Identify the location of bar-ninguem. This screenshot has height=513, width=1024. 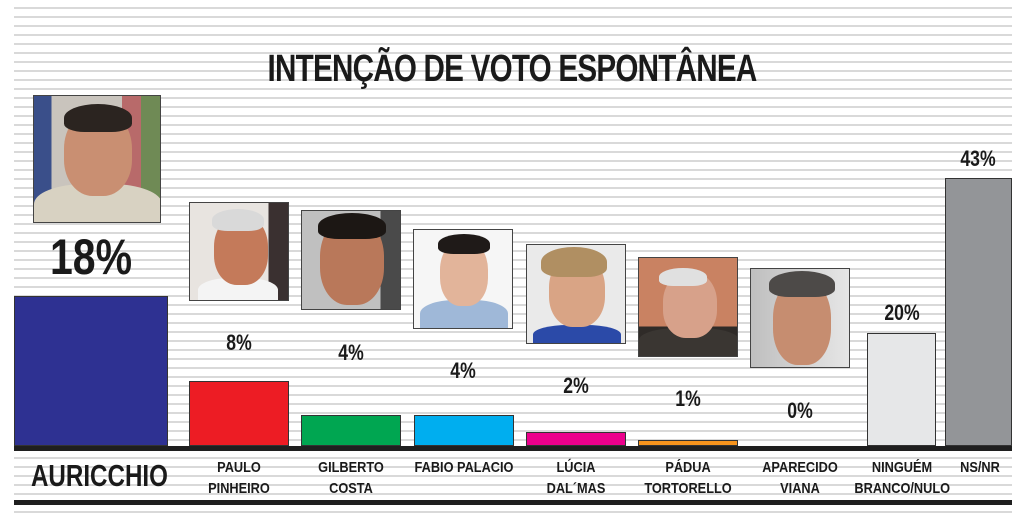
(901, 389).